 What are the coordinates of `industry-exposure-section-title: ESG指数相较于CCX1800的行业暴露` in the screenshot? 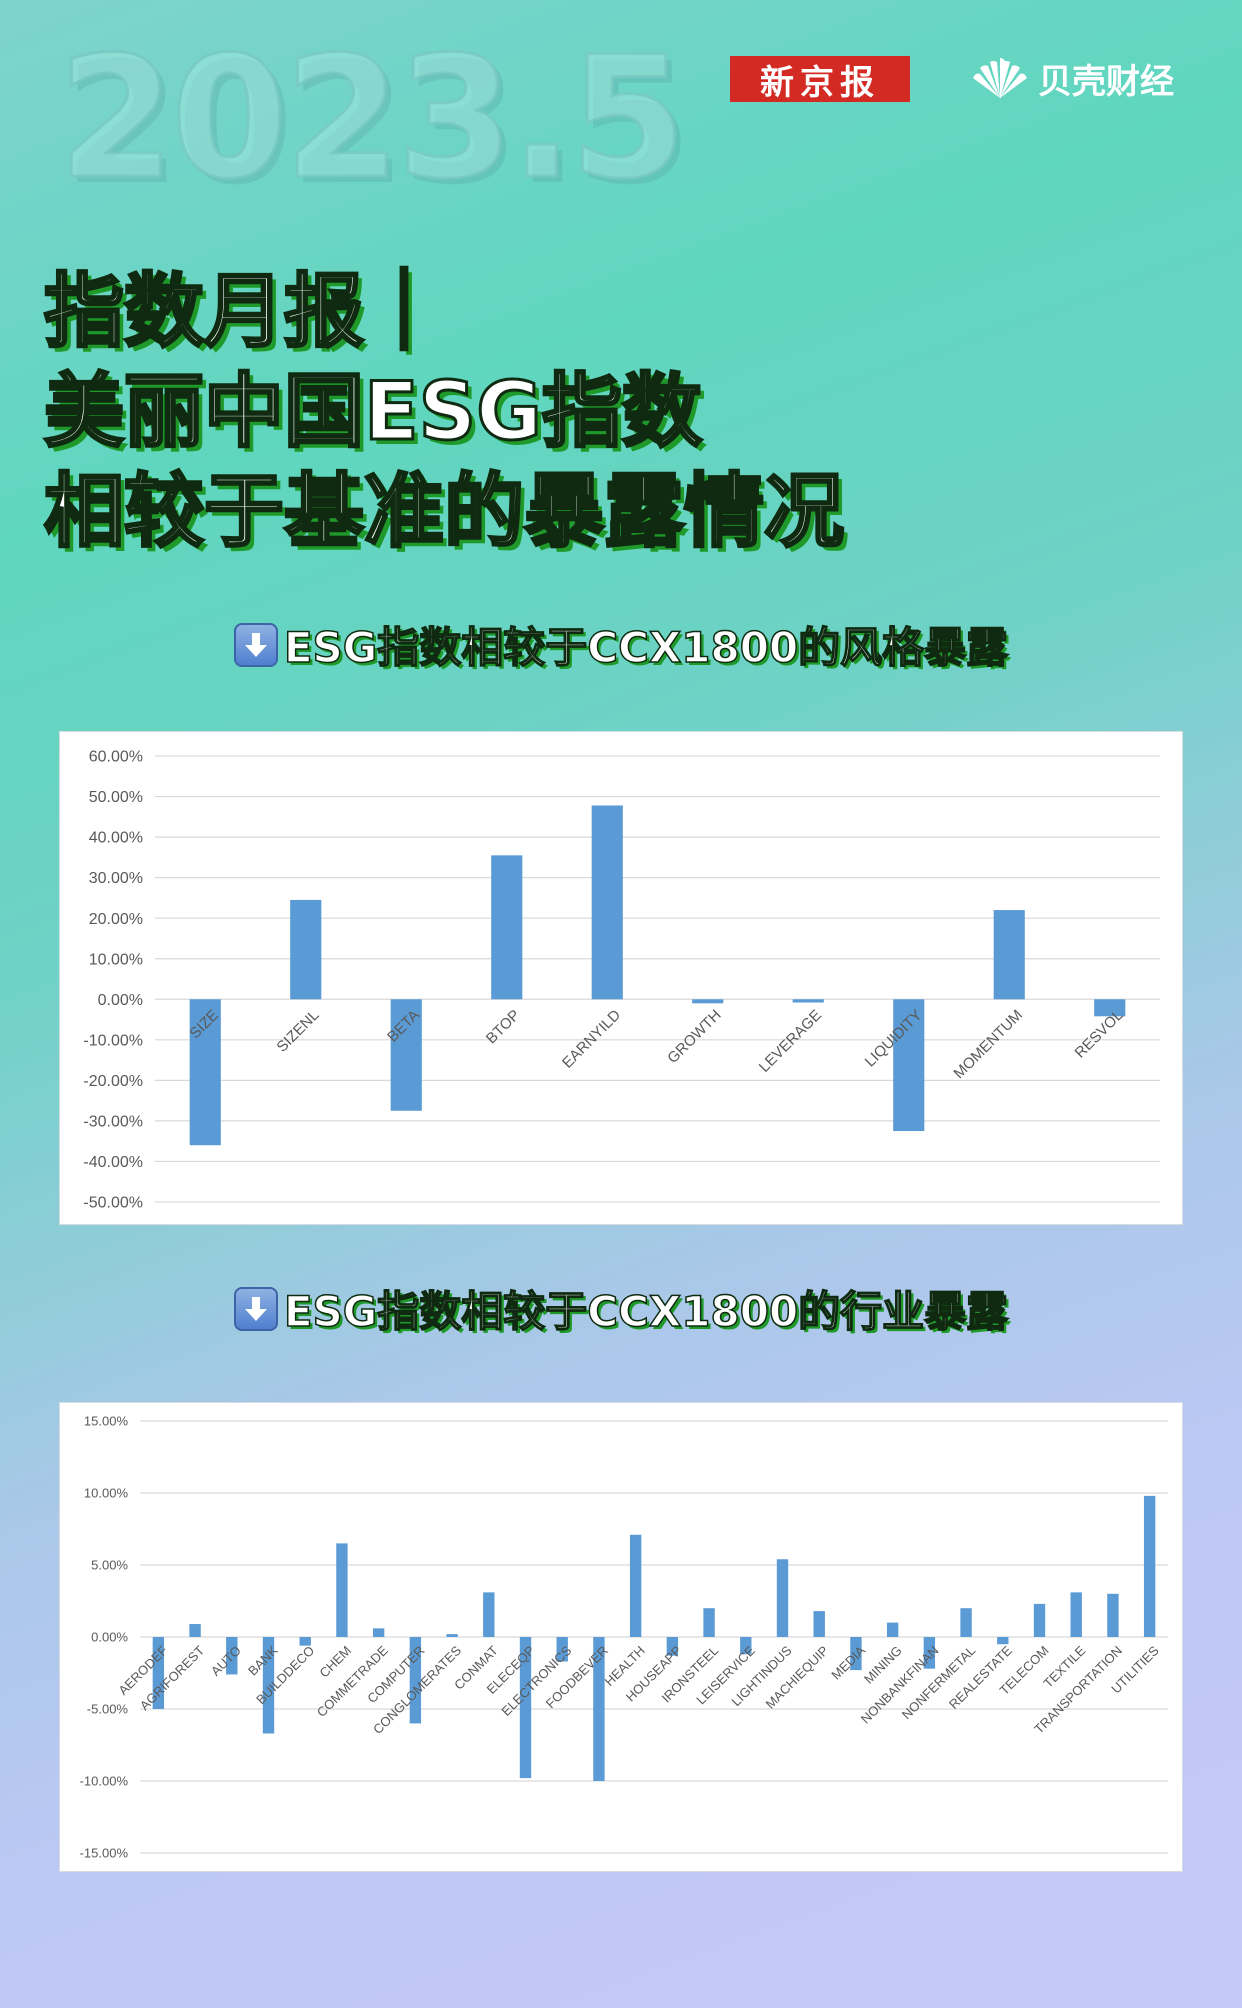 It's located at (621, 1308).